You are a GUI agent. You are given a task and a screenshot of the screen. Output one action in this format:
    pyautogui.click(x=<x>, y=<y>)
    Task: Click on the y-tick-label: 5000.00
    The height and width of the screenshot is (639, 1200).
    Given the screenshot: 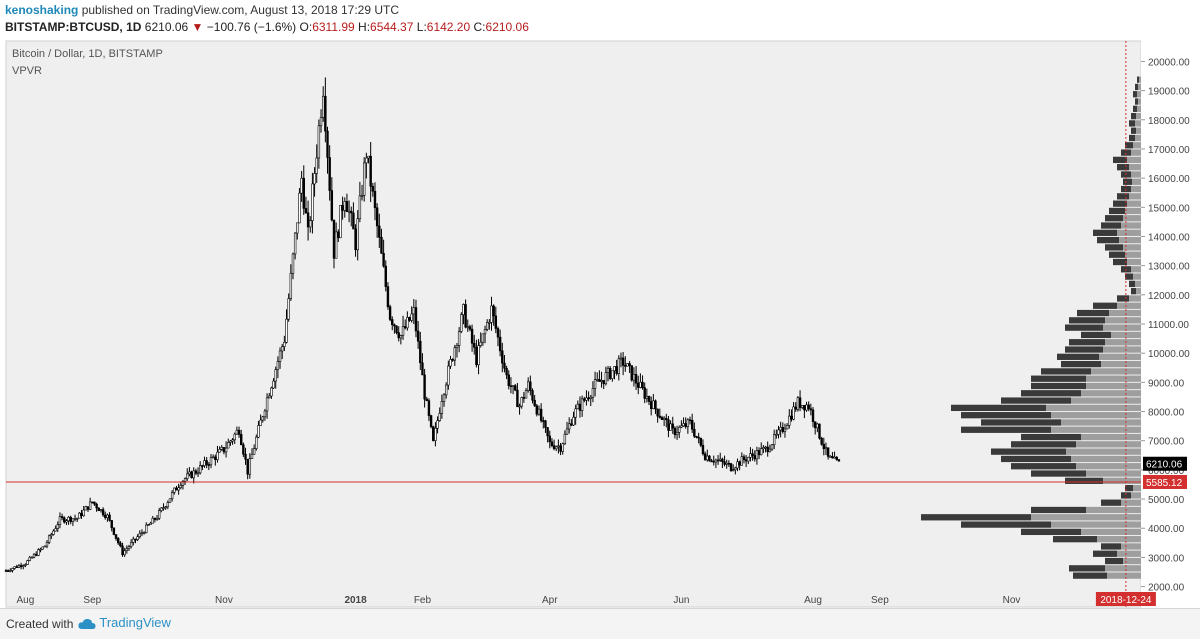 What is the action you would take?
    pyautogui.click(x=1166, y=500)
    